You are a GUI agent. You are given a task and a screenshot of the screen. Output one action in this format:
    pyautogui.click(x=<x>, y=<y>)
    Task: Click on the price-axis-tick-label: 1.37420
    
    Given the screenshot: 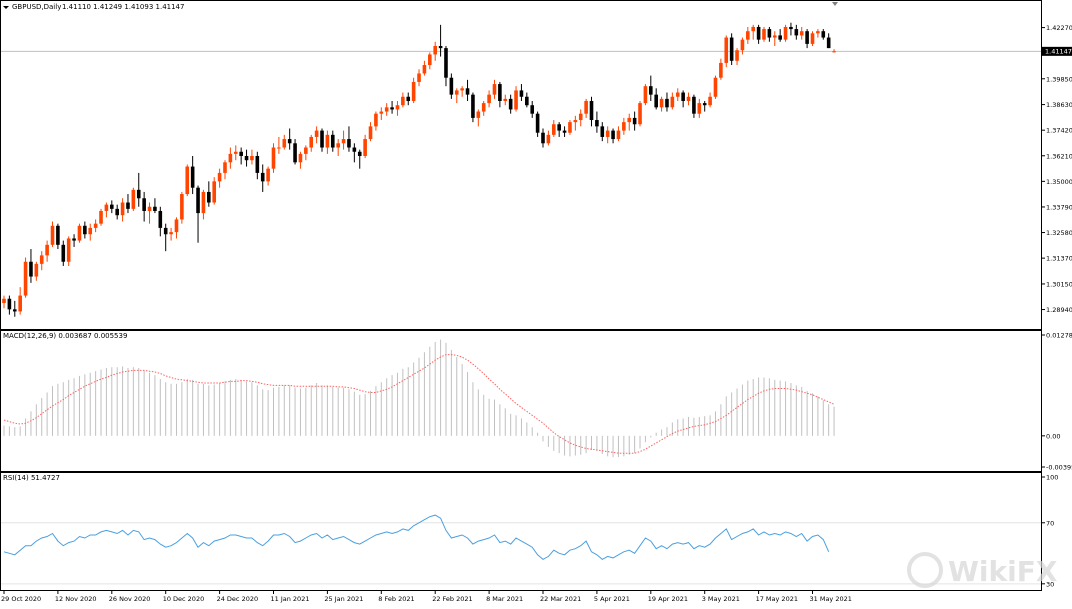 What is the action you would take?
    pyautogui.click(x=1059, y=131)
    